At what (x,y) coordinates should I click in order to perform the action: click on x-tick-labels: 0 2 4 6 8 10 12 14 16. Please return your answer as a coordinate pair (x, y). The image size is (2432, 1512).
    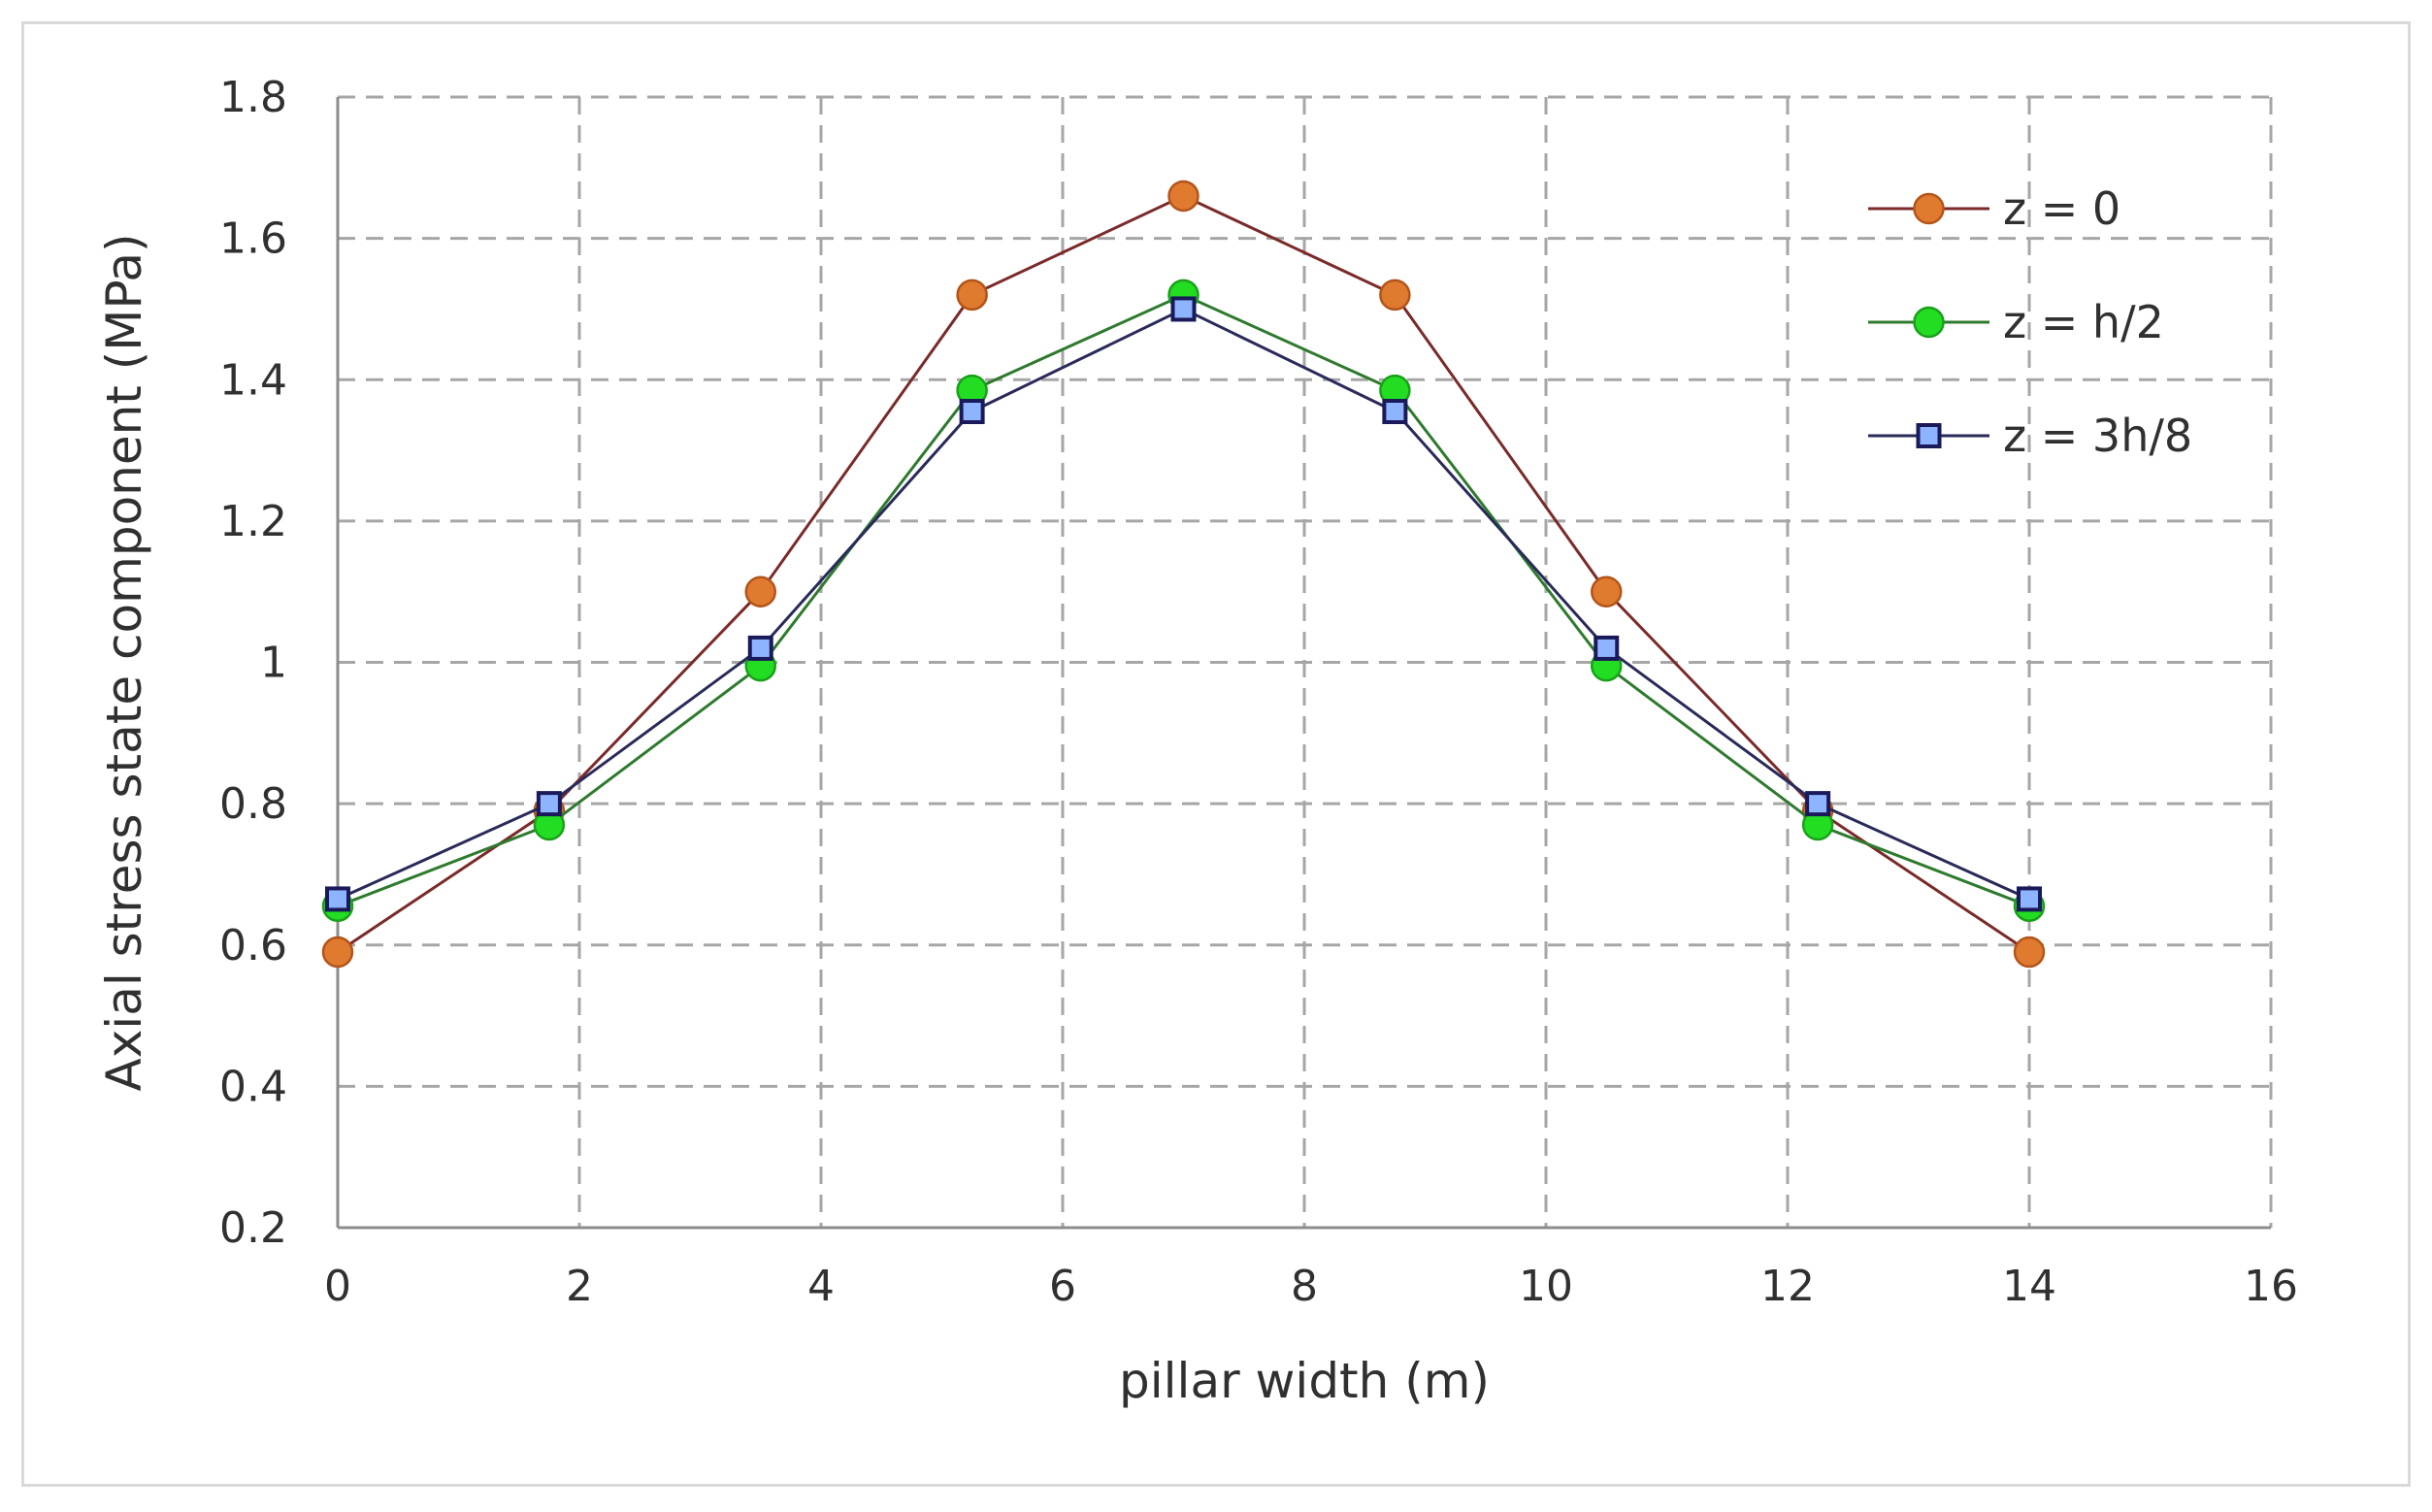
    Looking at the image, I should click on (1311, 1286).